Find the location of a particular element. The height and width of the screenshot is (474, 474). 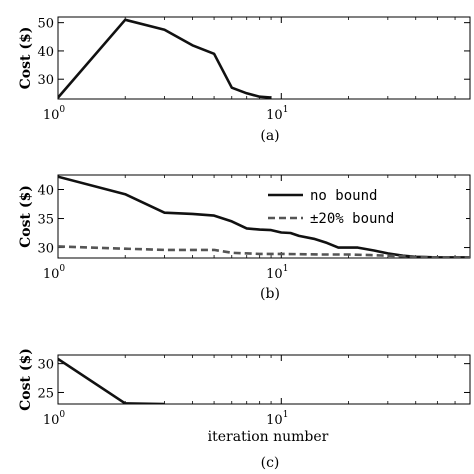

legend: no bound ±20% bound is located at coordinates (367, 204).